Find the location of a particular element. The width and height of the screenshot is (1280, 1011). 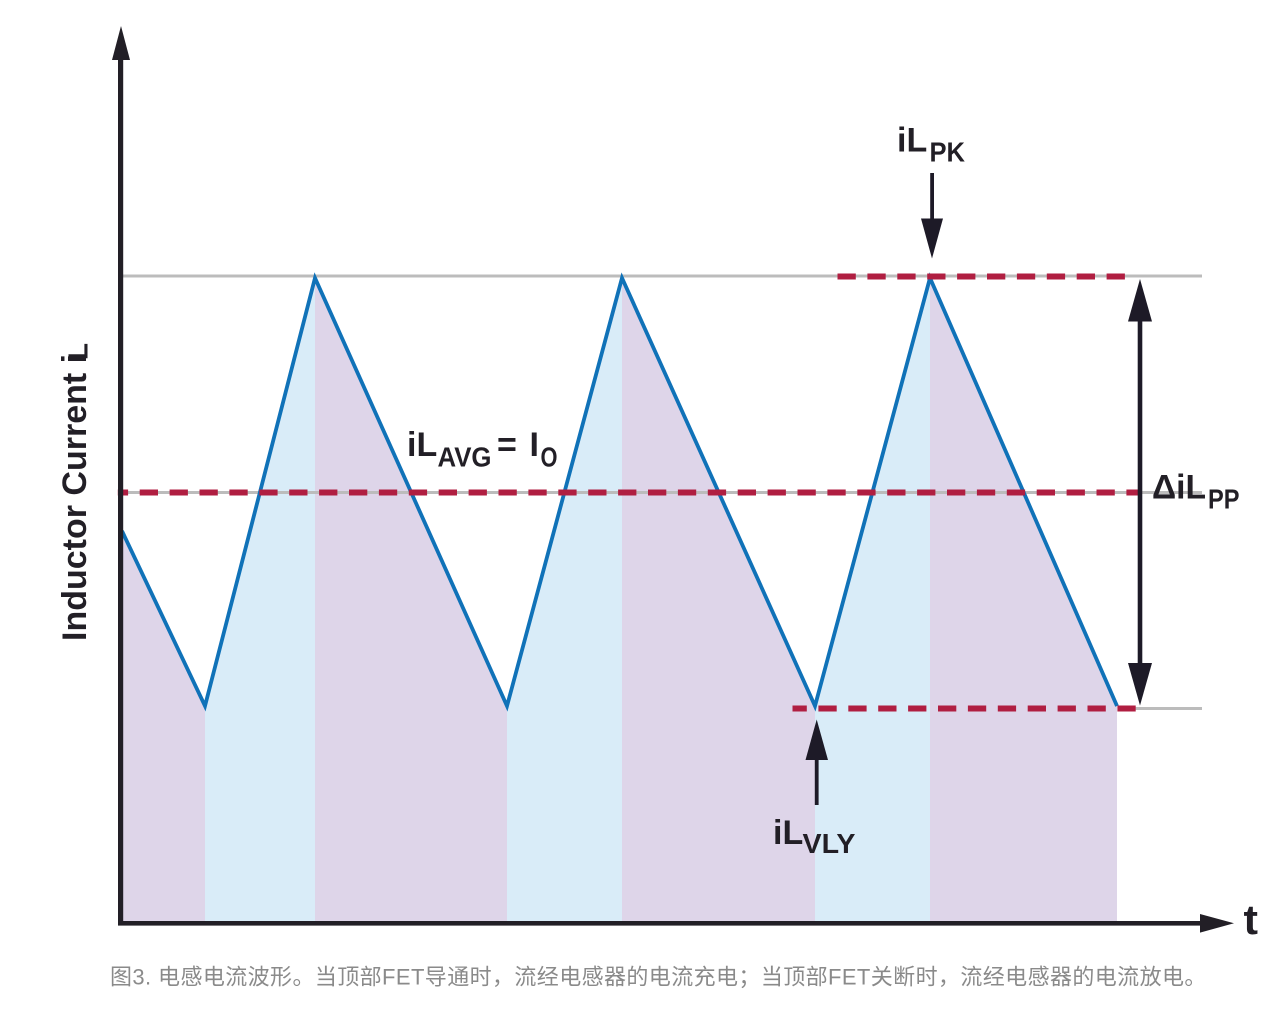

svg-text: VLY is located at coordinates (829, 843).